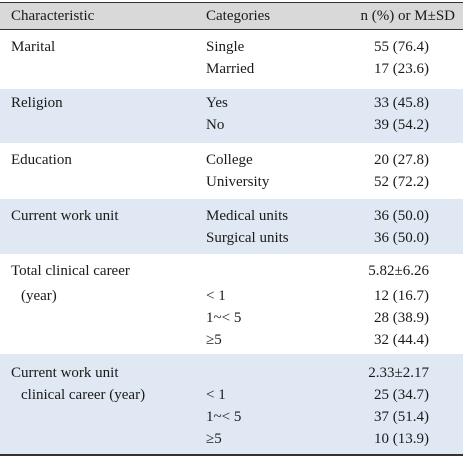 Image resolution: width=463 pixels, height=458 pixels. What do you see at coordinates (401, 160) in the screenshot?
I see `value-cell: 20 (27.8)` at bounding box center [401, 160].